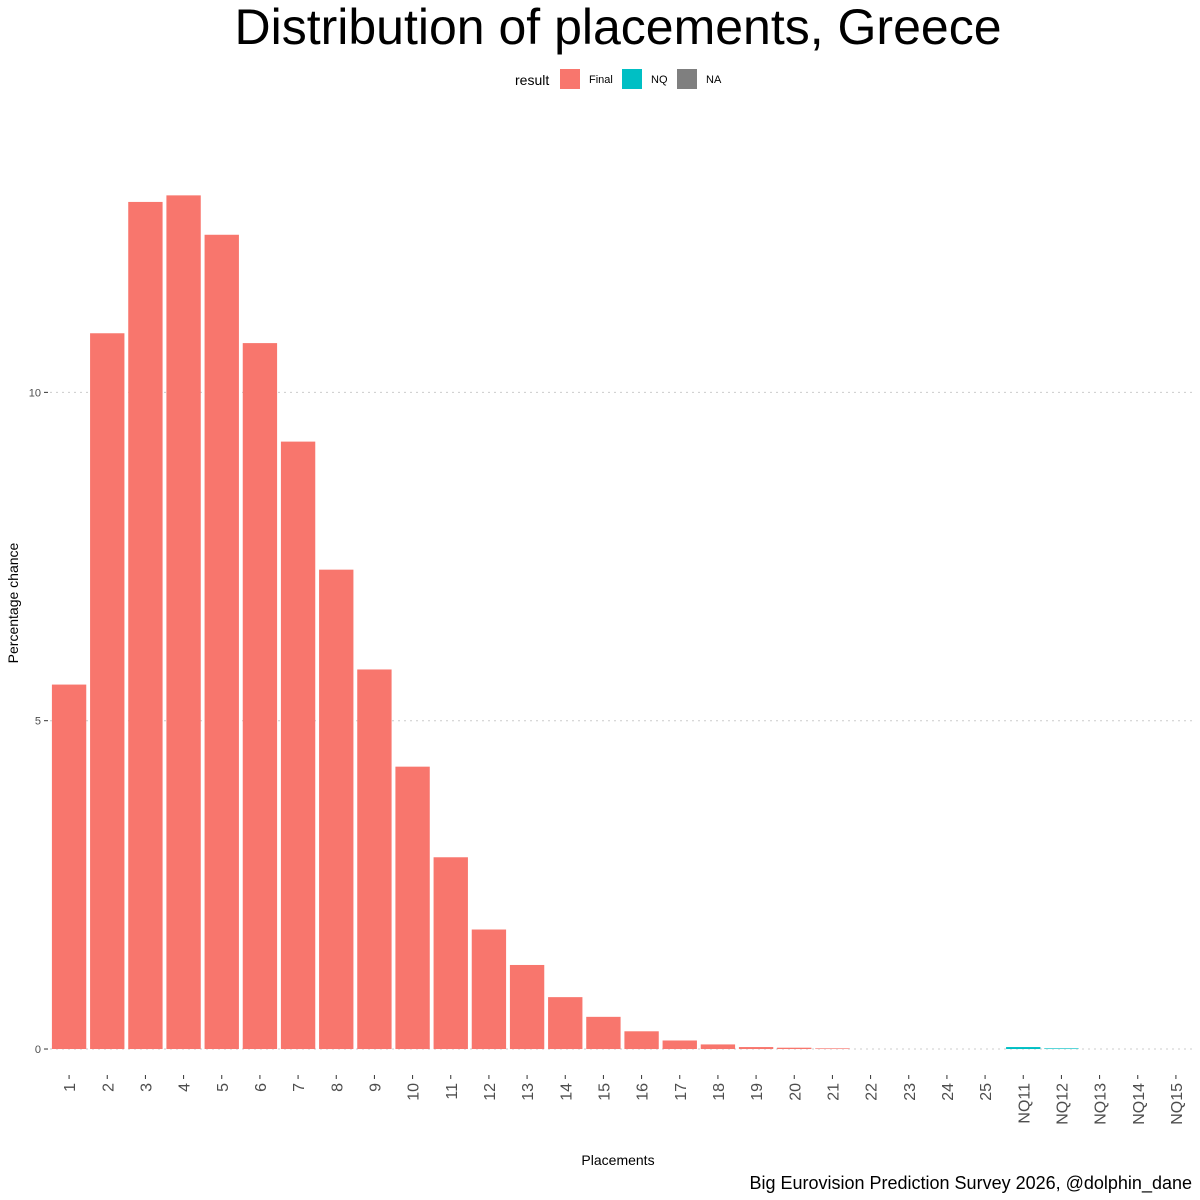  Describe the element at coordinates (948, 1092) in the screenshot. I see `x-tick-label-24: 24` at that location.